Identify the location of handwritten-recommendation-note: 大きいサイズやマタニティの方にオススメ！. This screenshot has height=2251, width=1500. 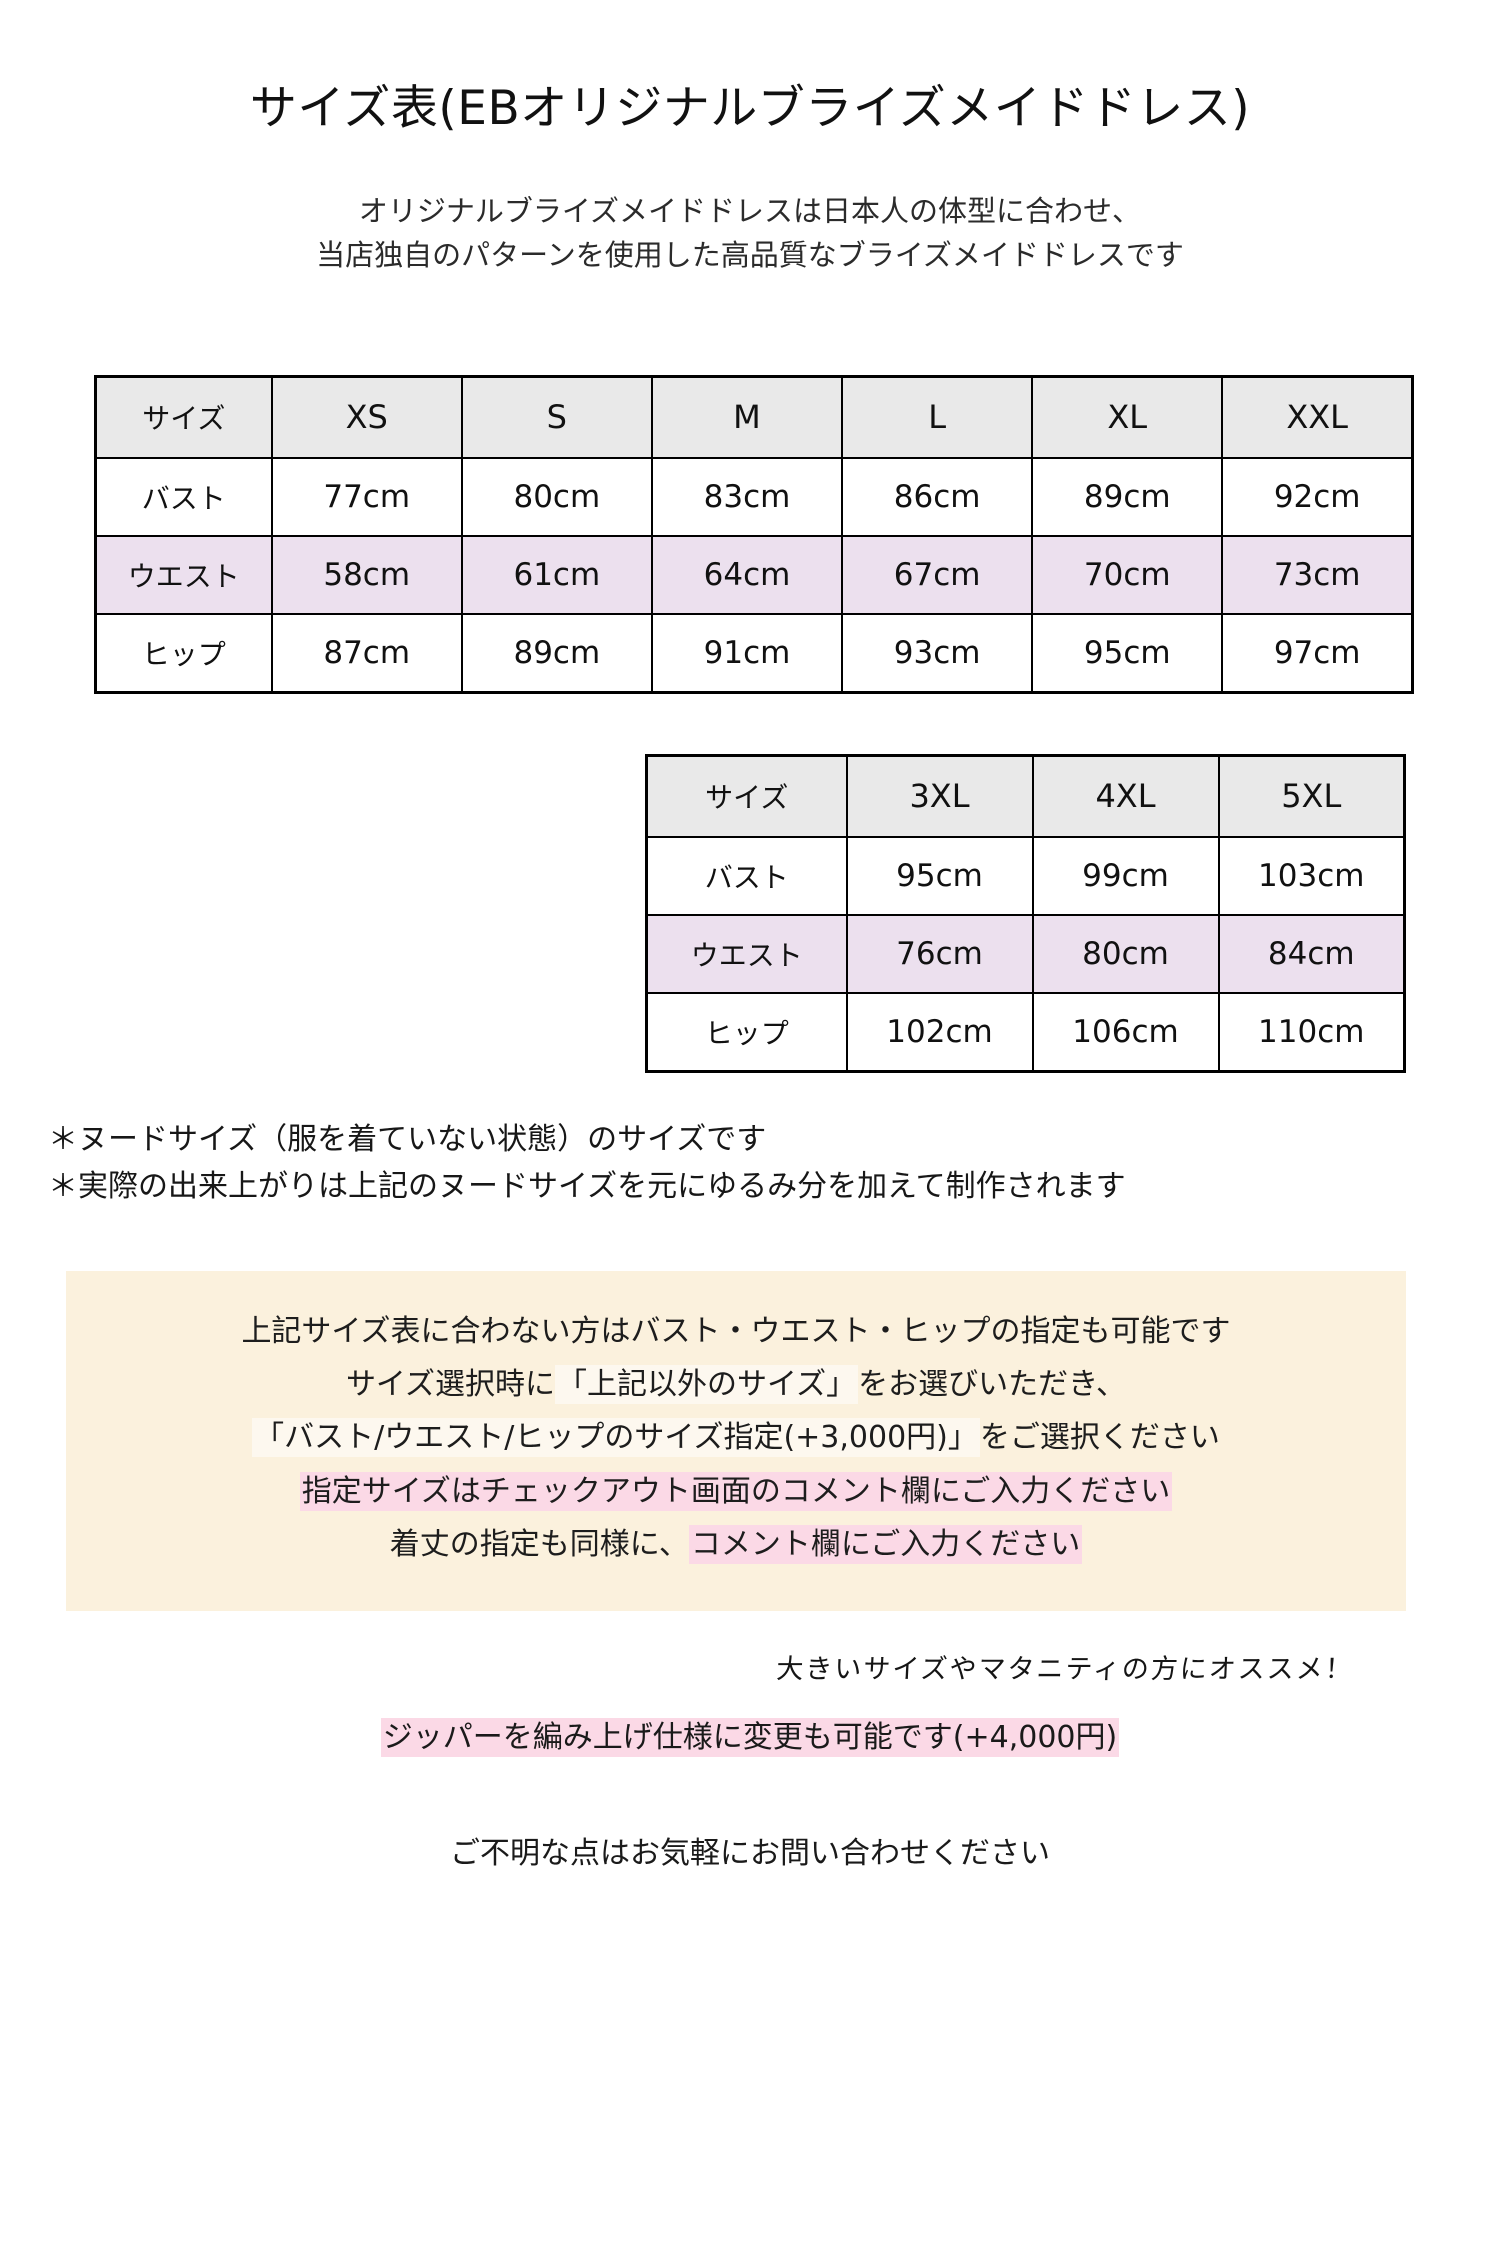
(1065, 1670).